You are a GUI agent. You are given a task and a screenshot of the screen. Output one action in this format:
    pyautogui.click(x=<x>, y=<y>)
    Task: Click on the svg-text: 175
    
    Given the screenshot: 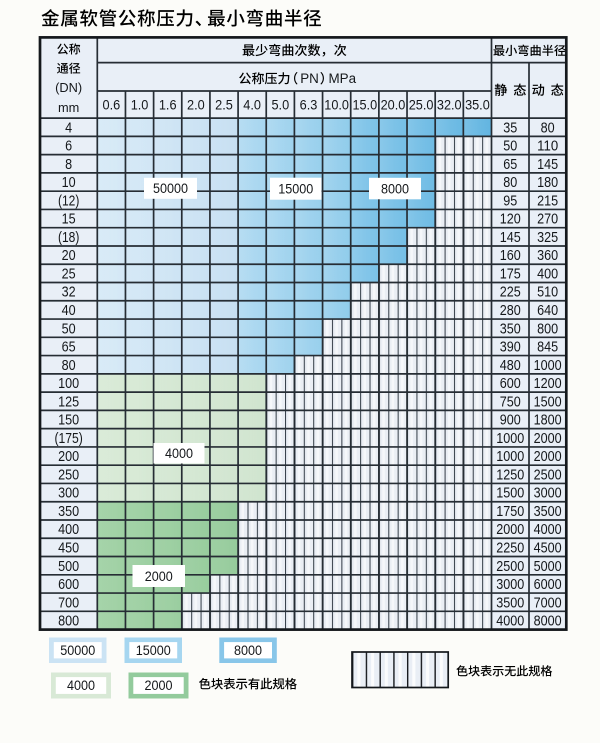 What is the action you would take?
    pyautogui.click(x=510, y=274)
    